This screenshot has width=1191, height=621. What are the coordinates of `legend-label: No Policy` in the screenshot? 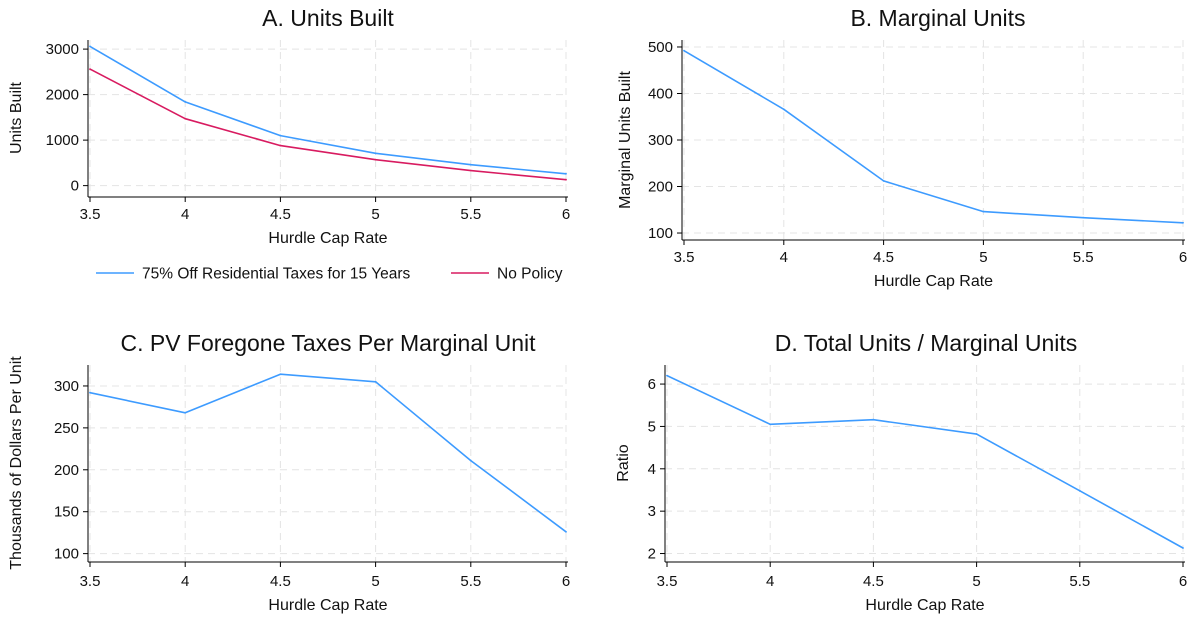 It's located at (530, 274).